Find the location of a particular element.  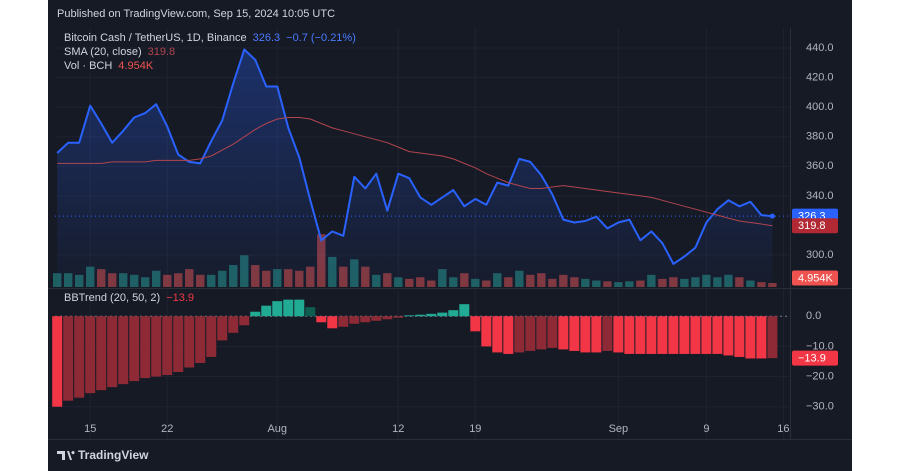

legend-name: Bitcoin Cash / TetherUS, 1D, Binance is located at coordinates (155, 38).